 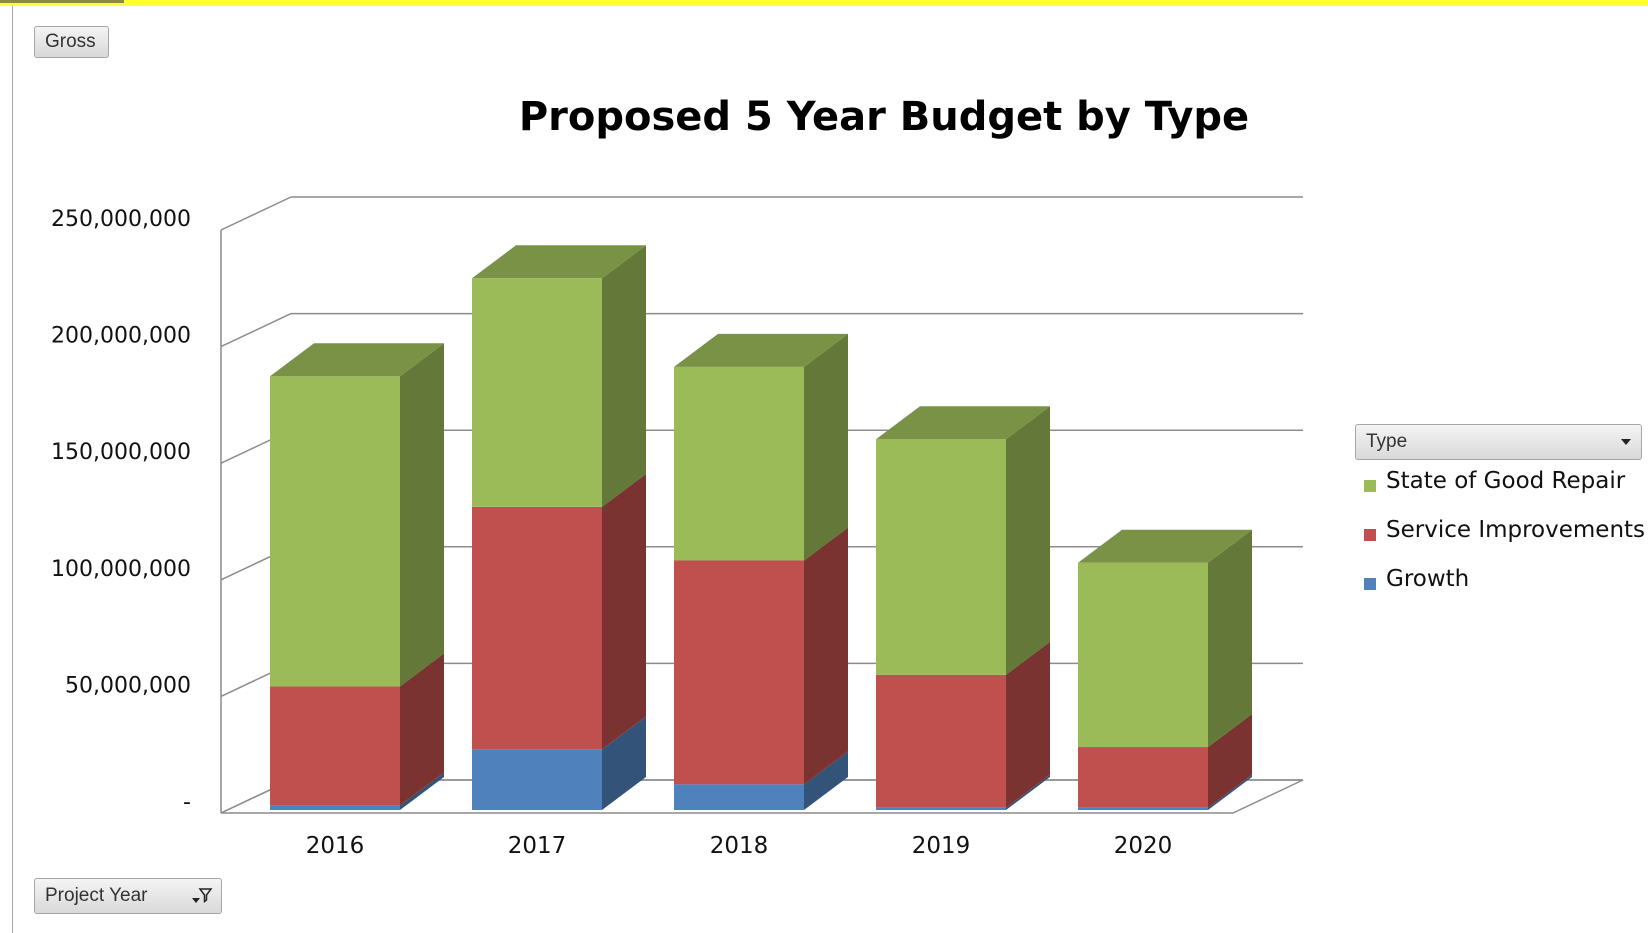 I want to click on legend-label: Service Improvements, so click(x=1516, y=530).